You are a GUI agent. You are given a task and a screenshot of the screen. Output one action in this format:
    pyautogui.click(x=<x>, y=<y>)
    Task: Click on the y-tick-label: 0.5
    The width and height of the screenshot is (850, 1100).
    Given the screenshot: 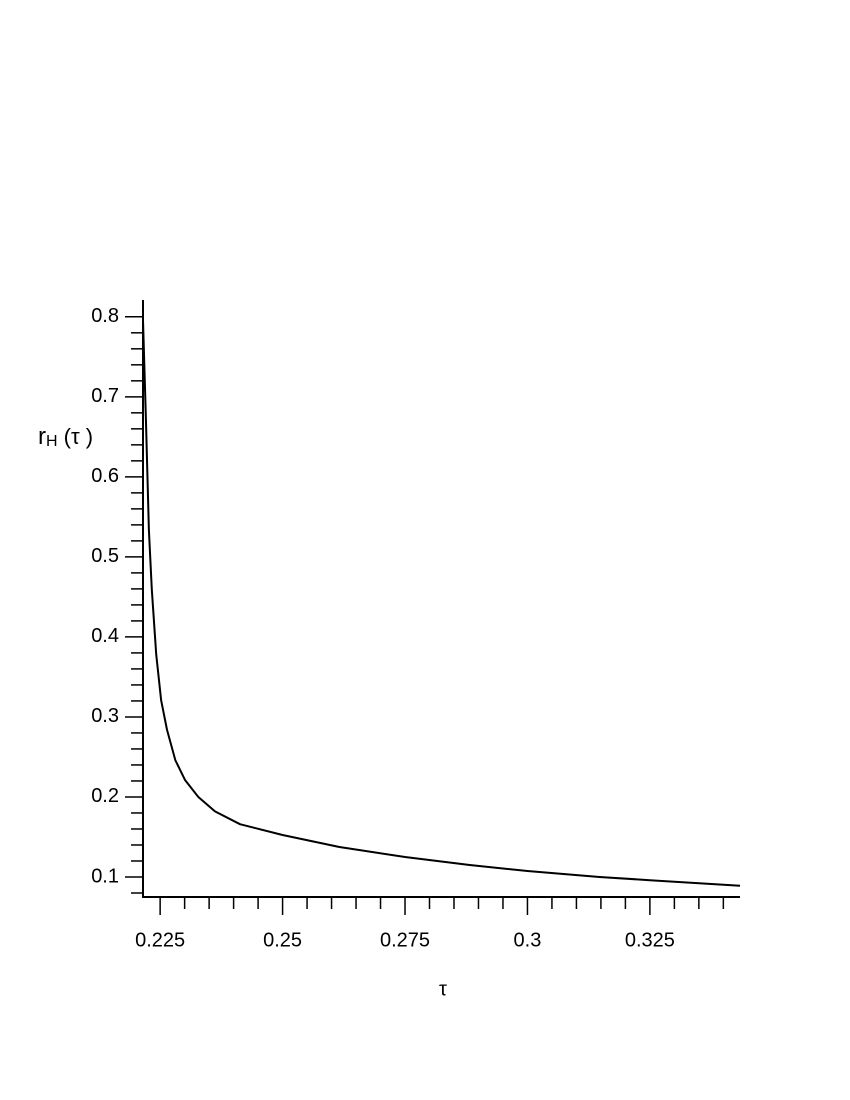 What is the action you would take?
    pyautogui.click(x=105, y=556)
    